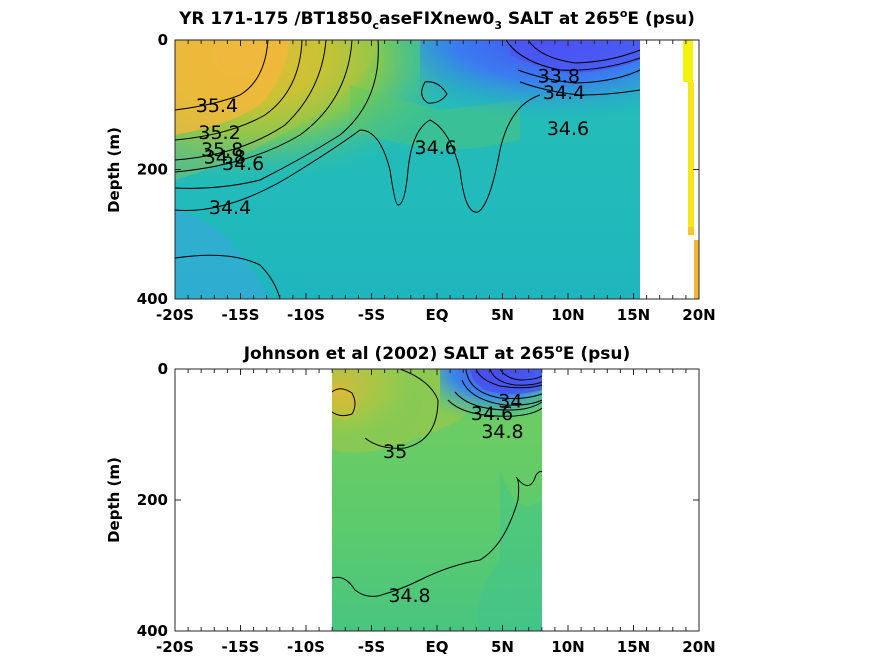 The image size is (875, 656). I want to click on top-contour-label: 35.4, so click(217, 106).